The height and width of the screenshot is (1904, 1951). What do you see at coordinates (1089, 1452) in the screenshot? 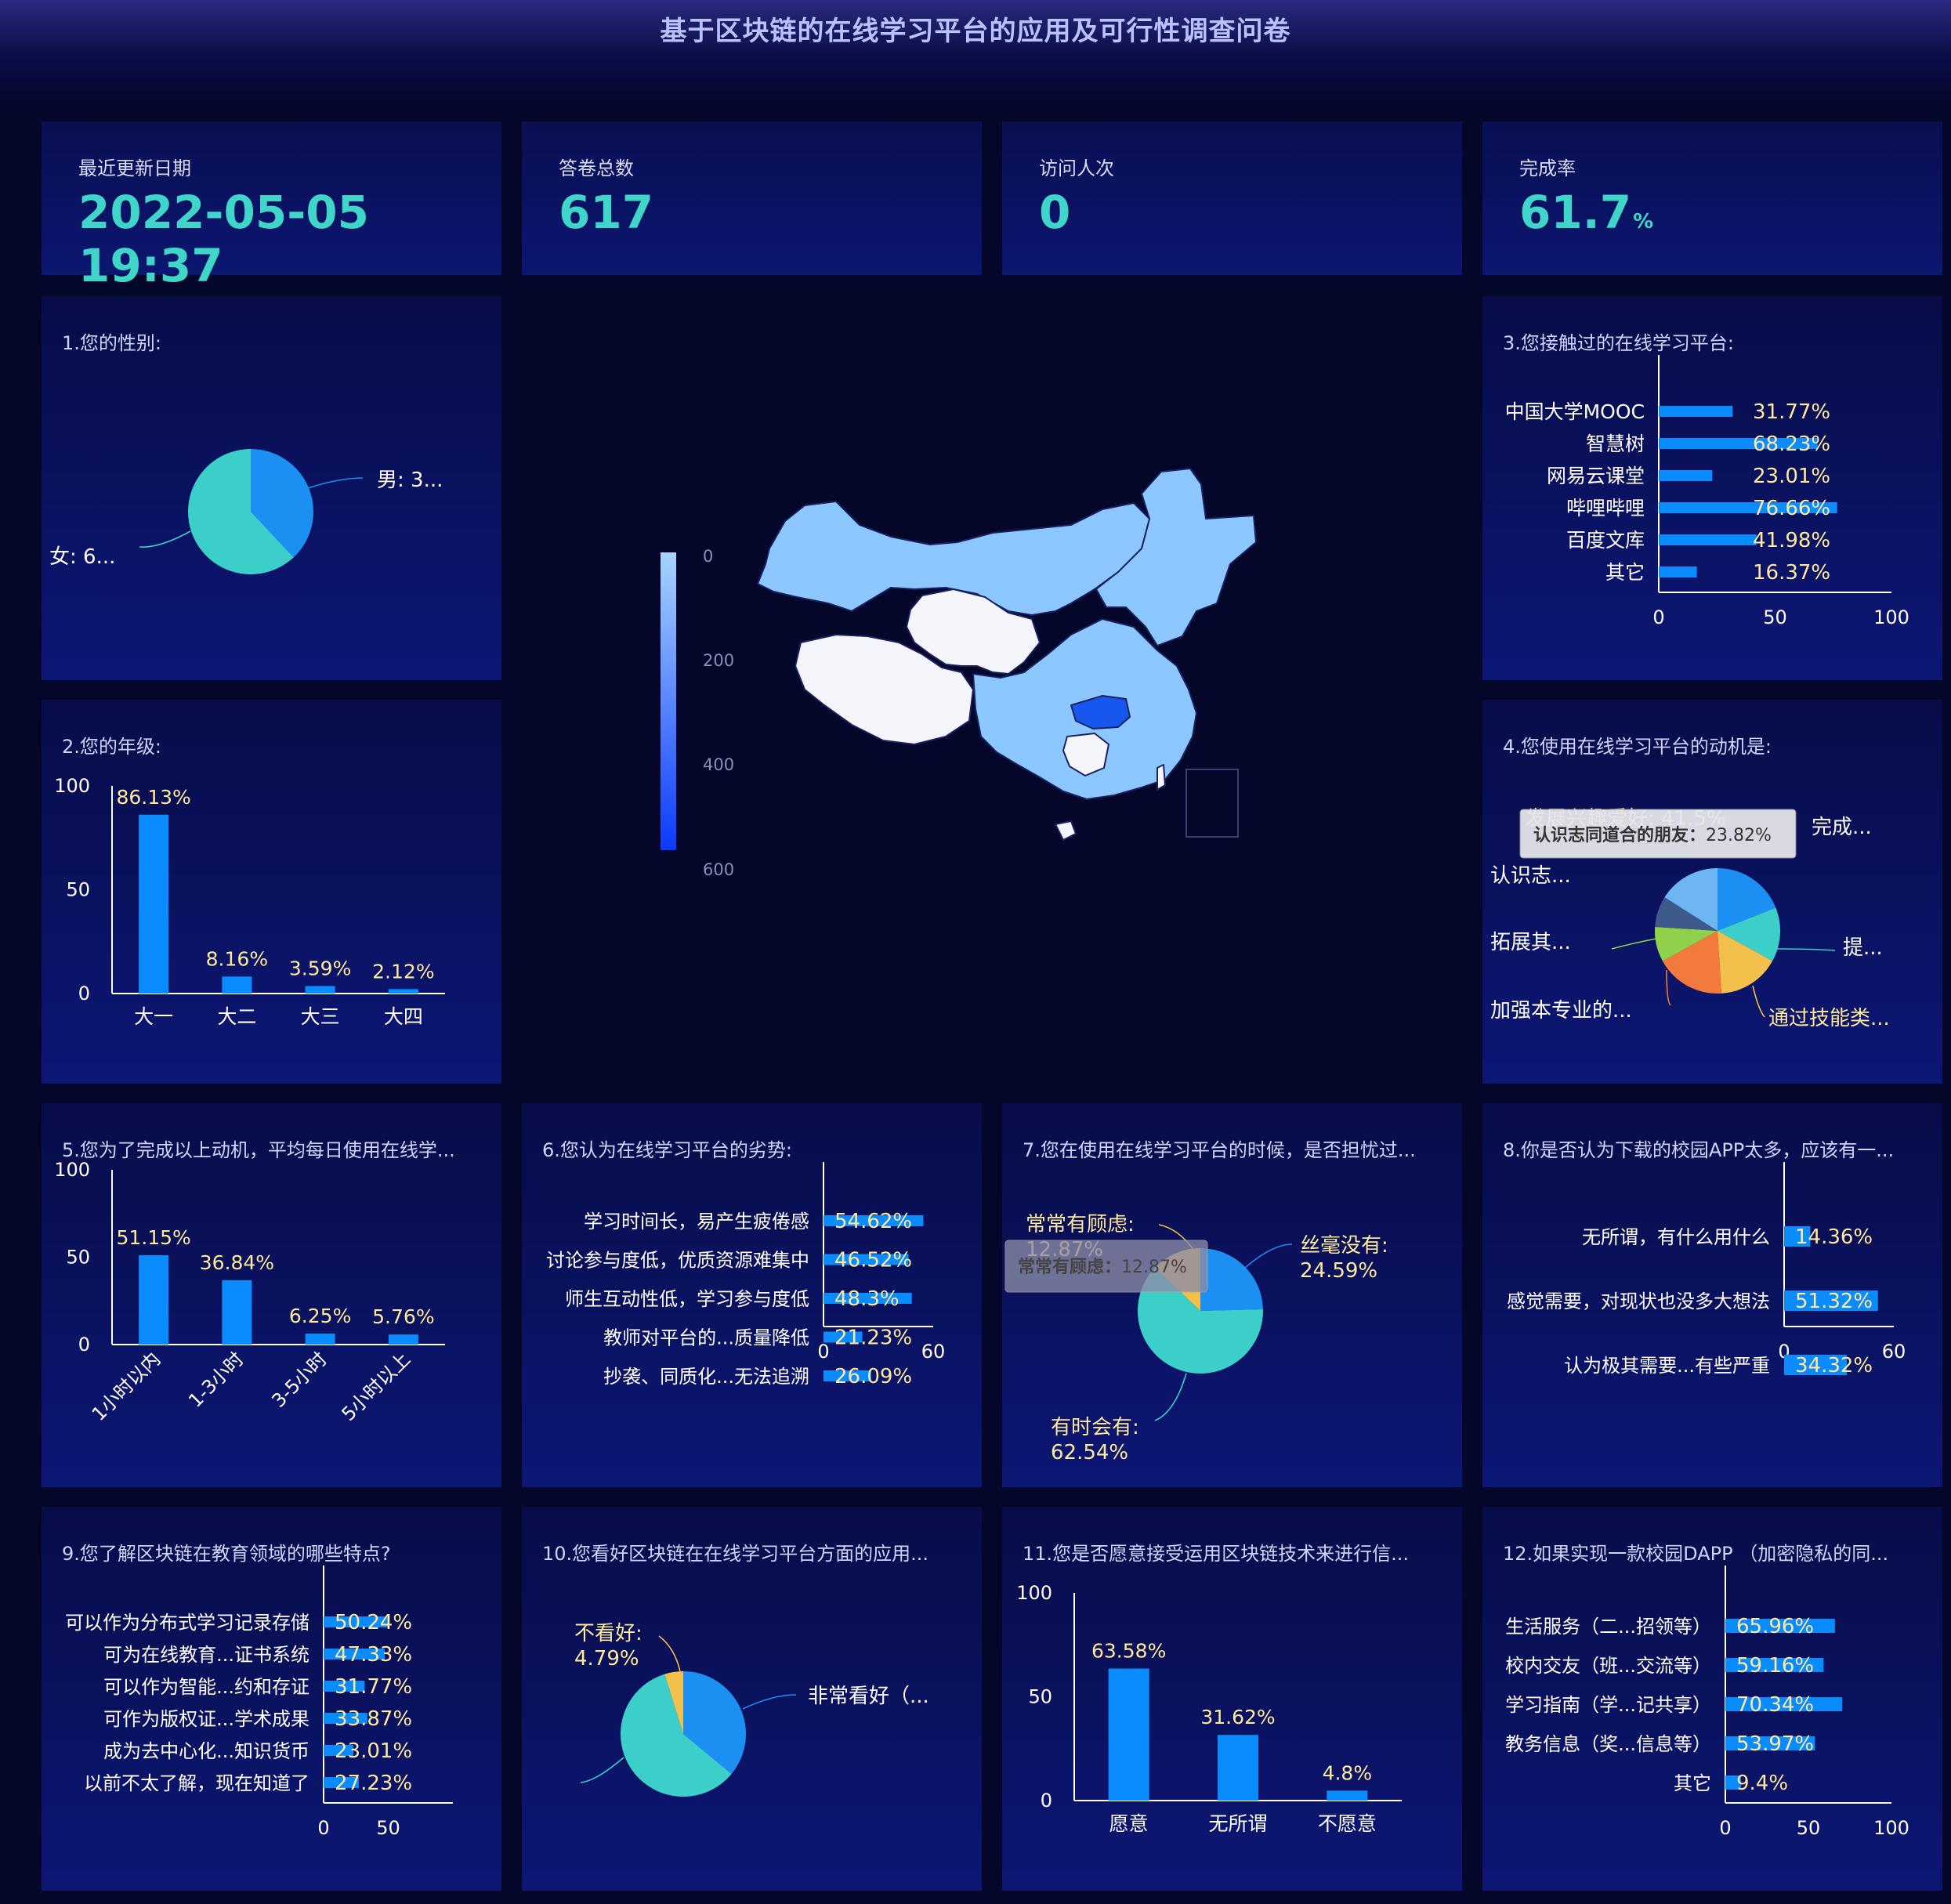
I see `pie-label: 62.54%` at bounding box center [1089, 1452].